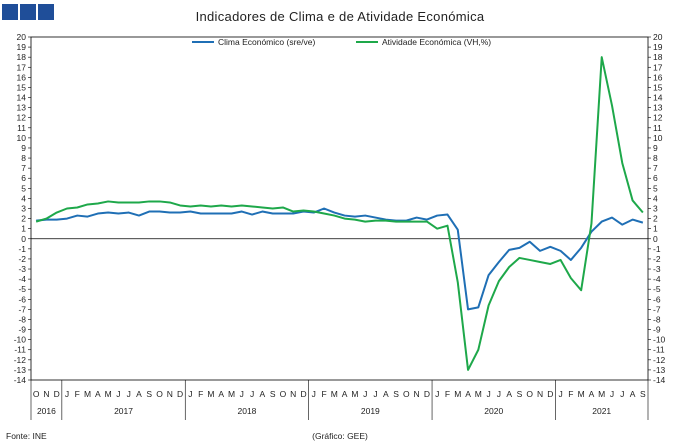 The height and width of the screenshot is (446, 680). Describe the element at coordinates (20, 380) in the screenshot. I see `y-tick-label-left: -14` at that location.